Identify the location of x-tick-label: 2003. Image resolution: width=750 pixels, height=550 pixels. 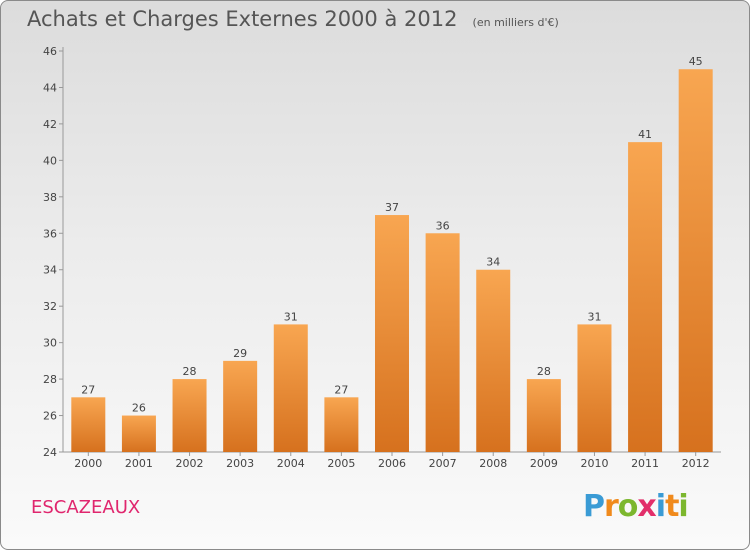
(240, 463).